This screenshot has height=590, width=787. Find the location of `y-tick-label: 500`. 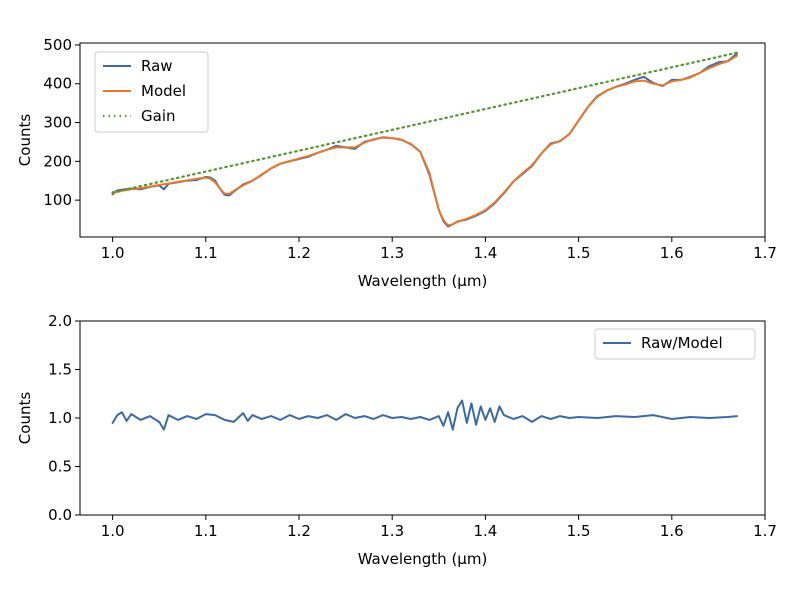

y-tick-label: 500 is located at coordinates (57, 45).